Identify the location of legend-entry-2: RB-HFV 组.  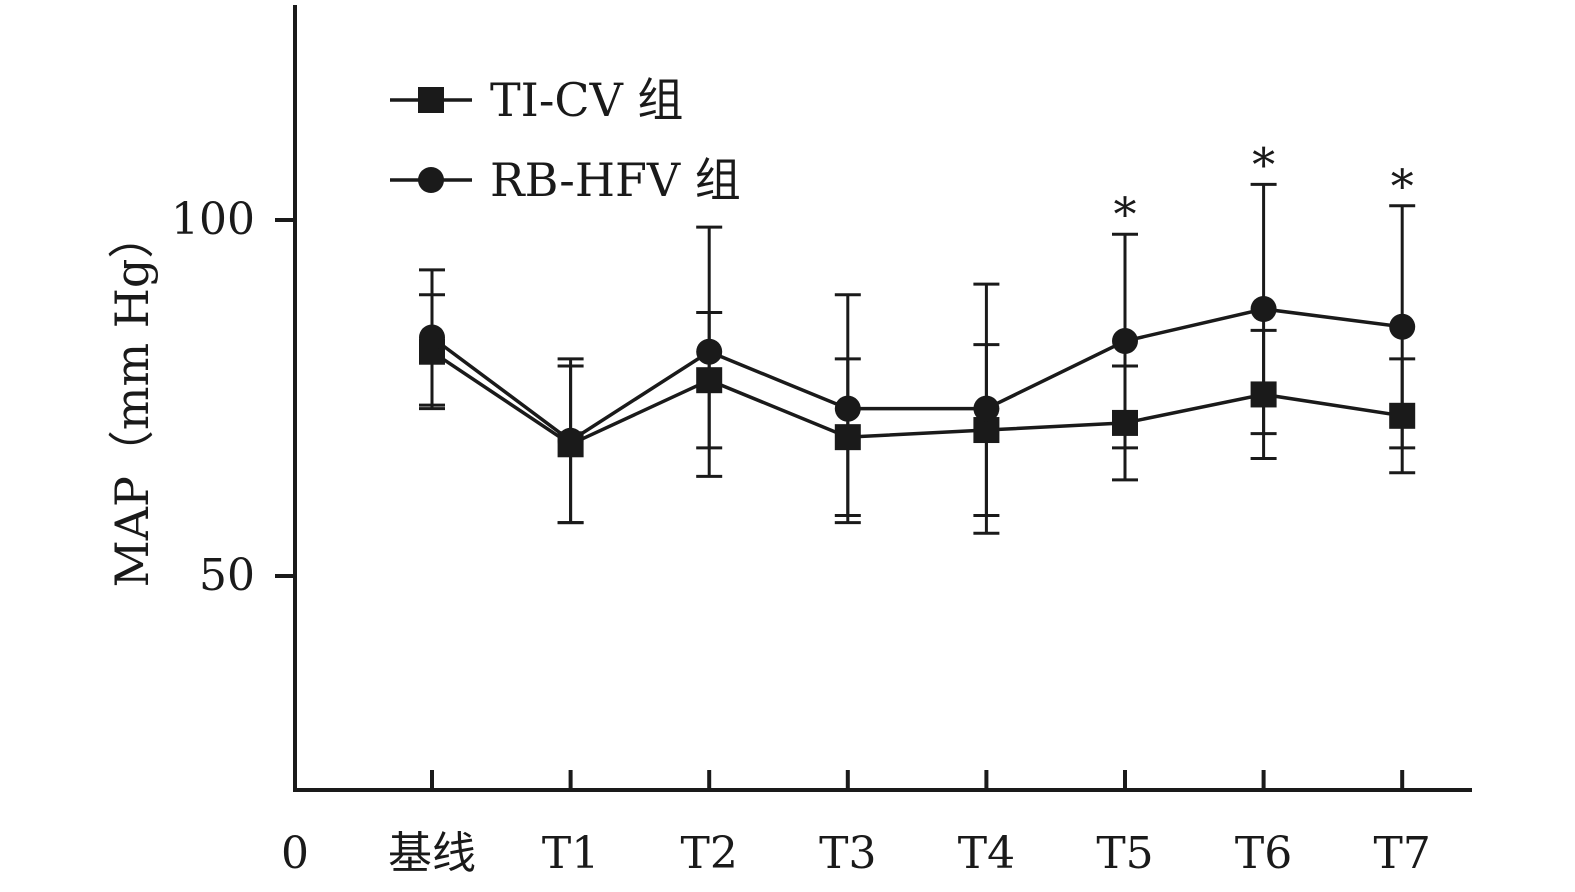
(565, 180).